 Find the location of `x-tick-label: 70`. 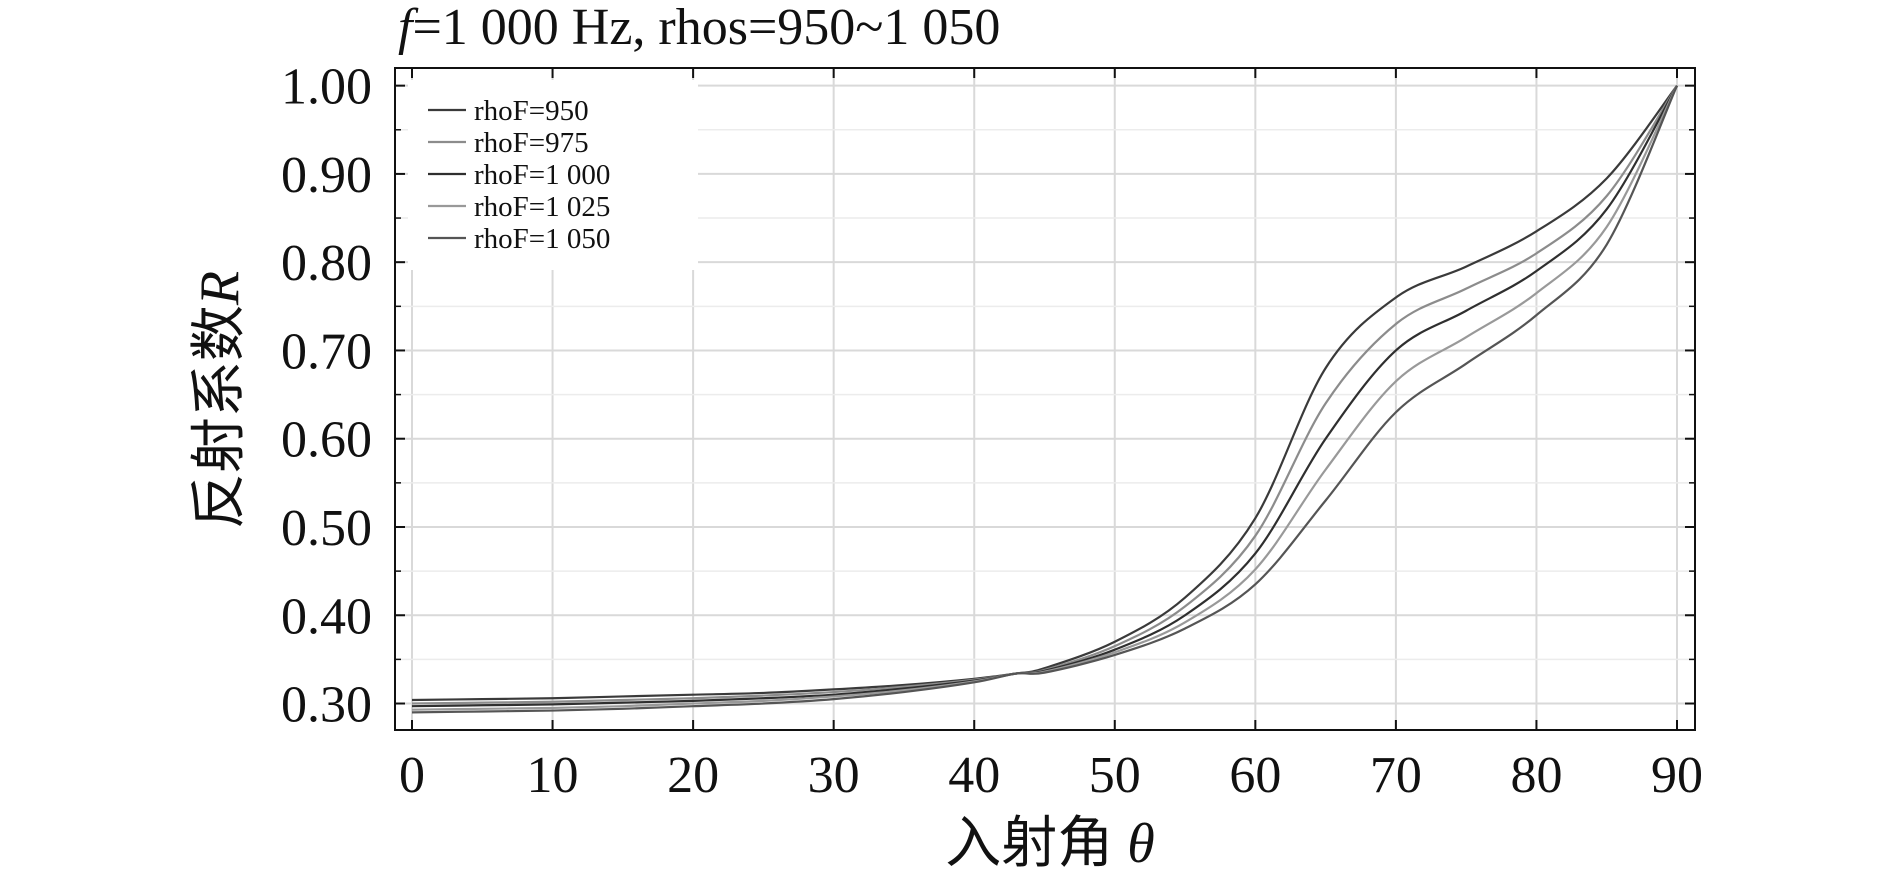

x-tick-label: 70 is located at coordinates (1396, 775).